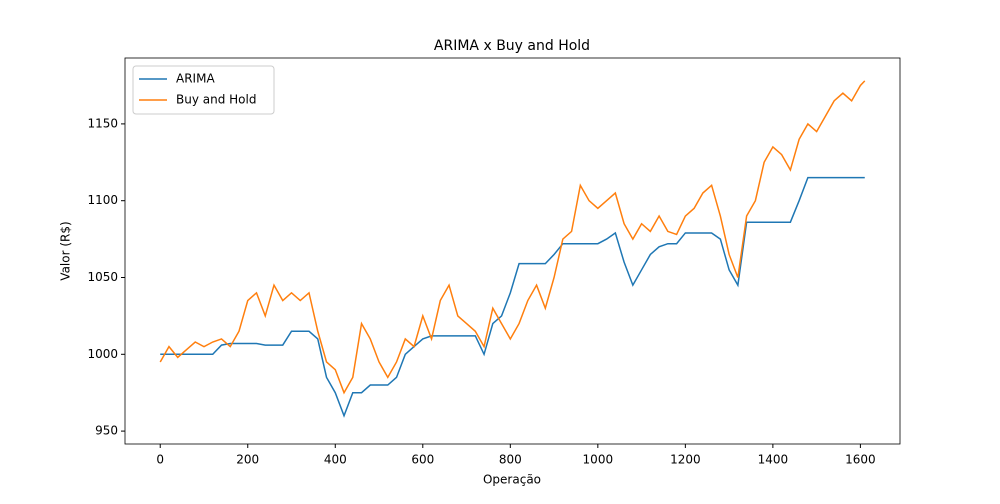  I want to click on y-axis-label: Valor (R$), so click(66, 250).